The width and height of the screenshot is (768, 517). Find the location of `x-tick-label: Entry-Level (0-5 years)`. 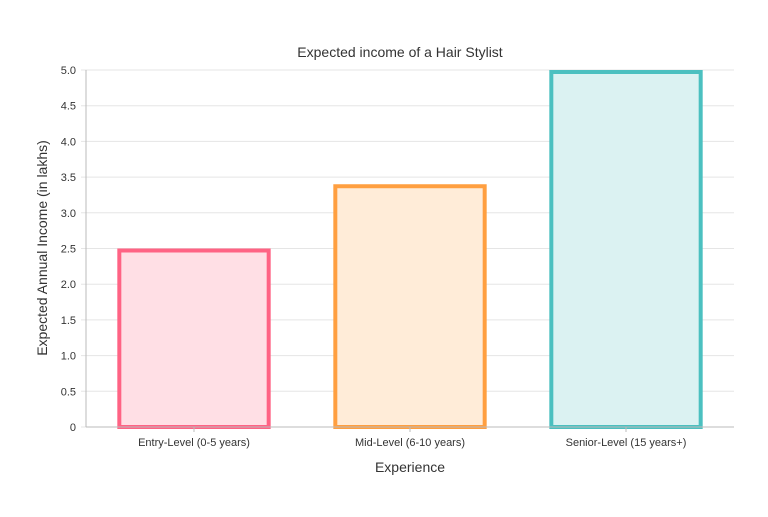

x-tick-label: Entry-Level (0-5 years) is located at coordinates (194, 443).